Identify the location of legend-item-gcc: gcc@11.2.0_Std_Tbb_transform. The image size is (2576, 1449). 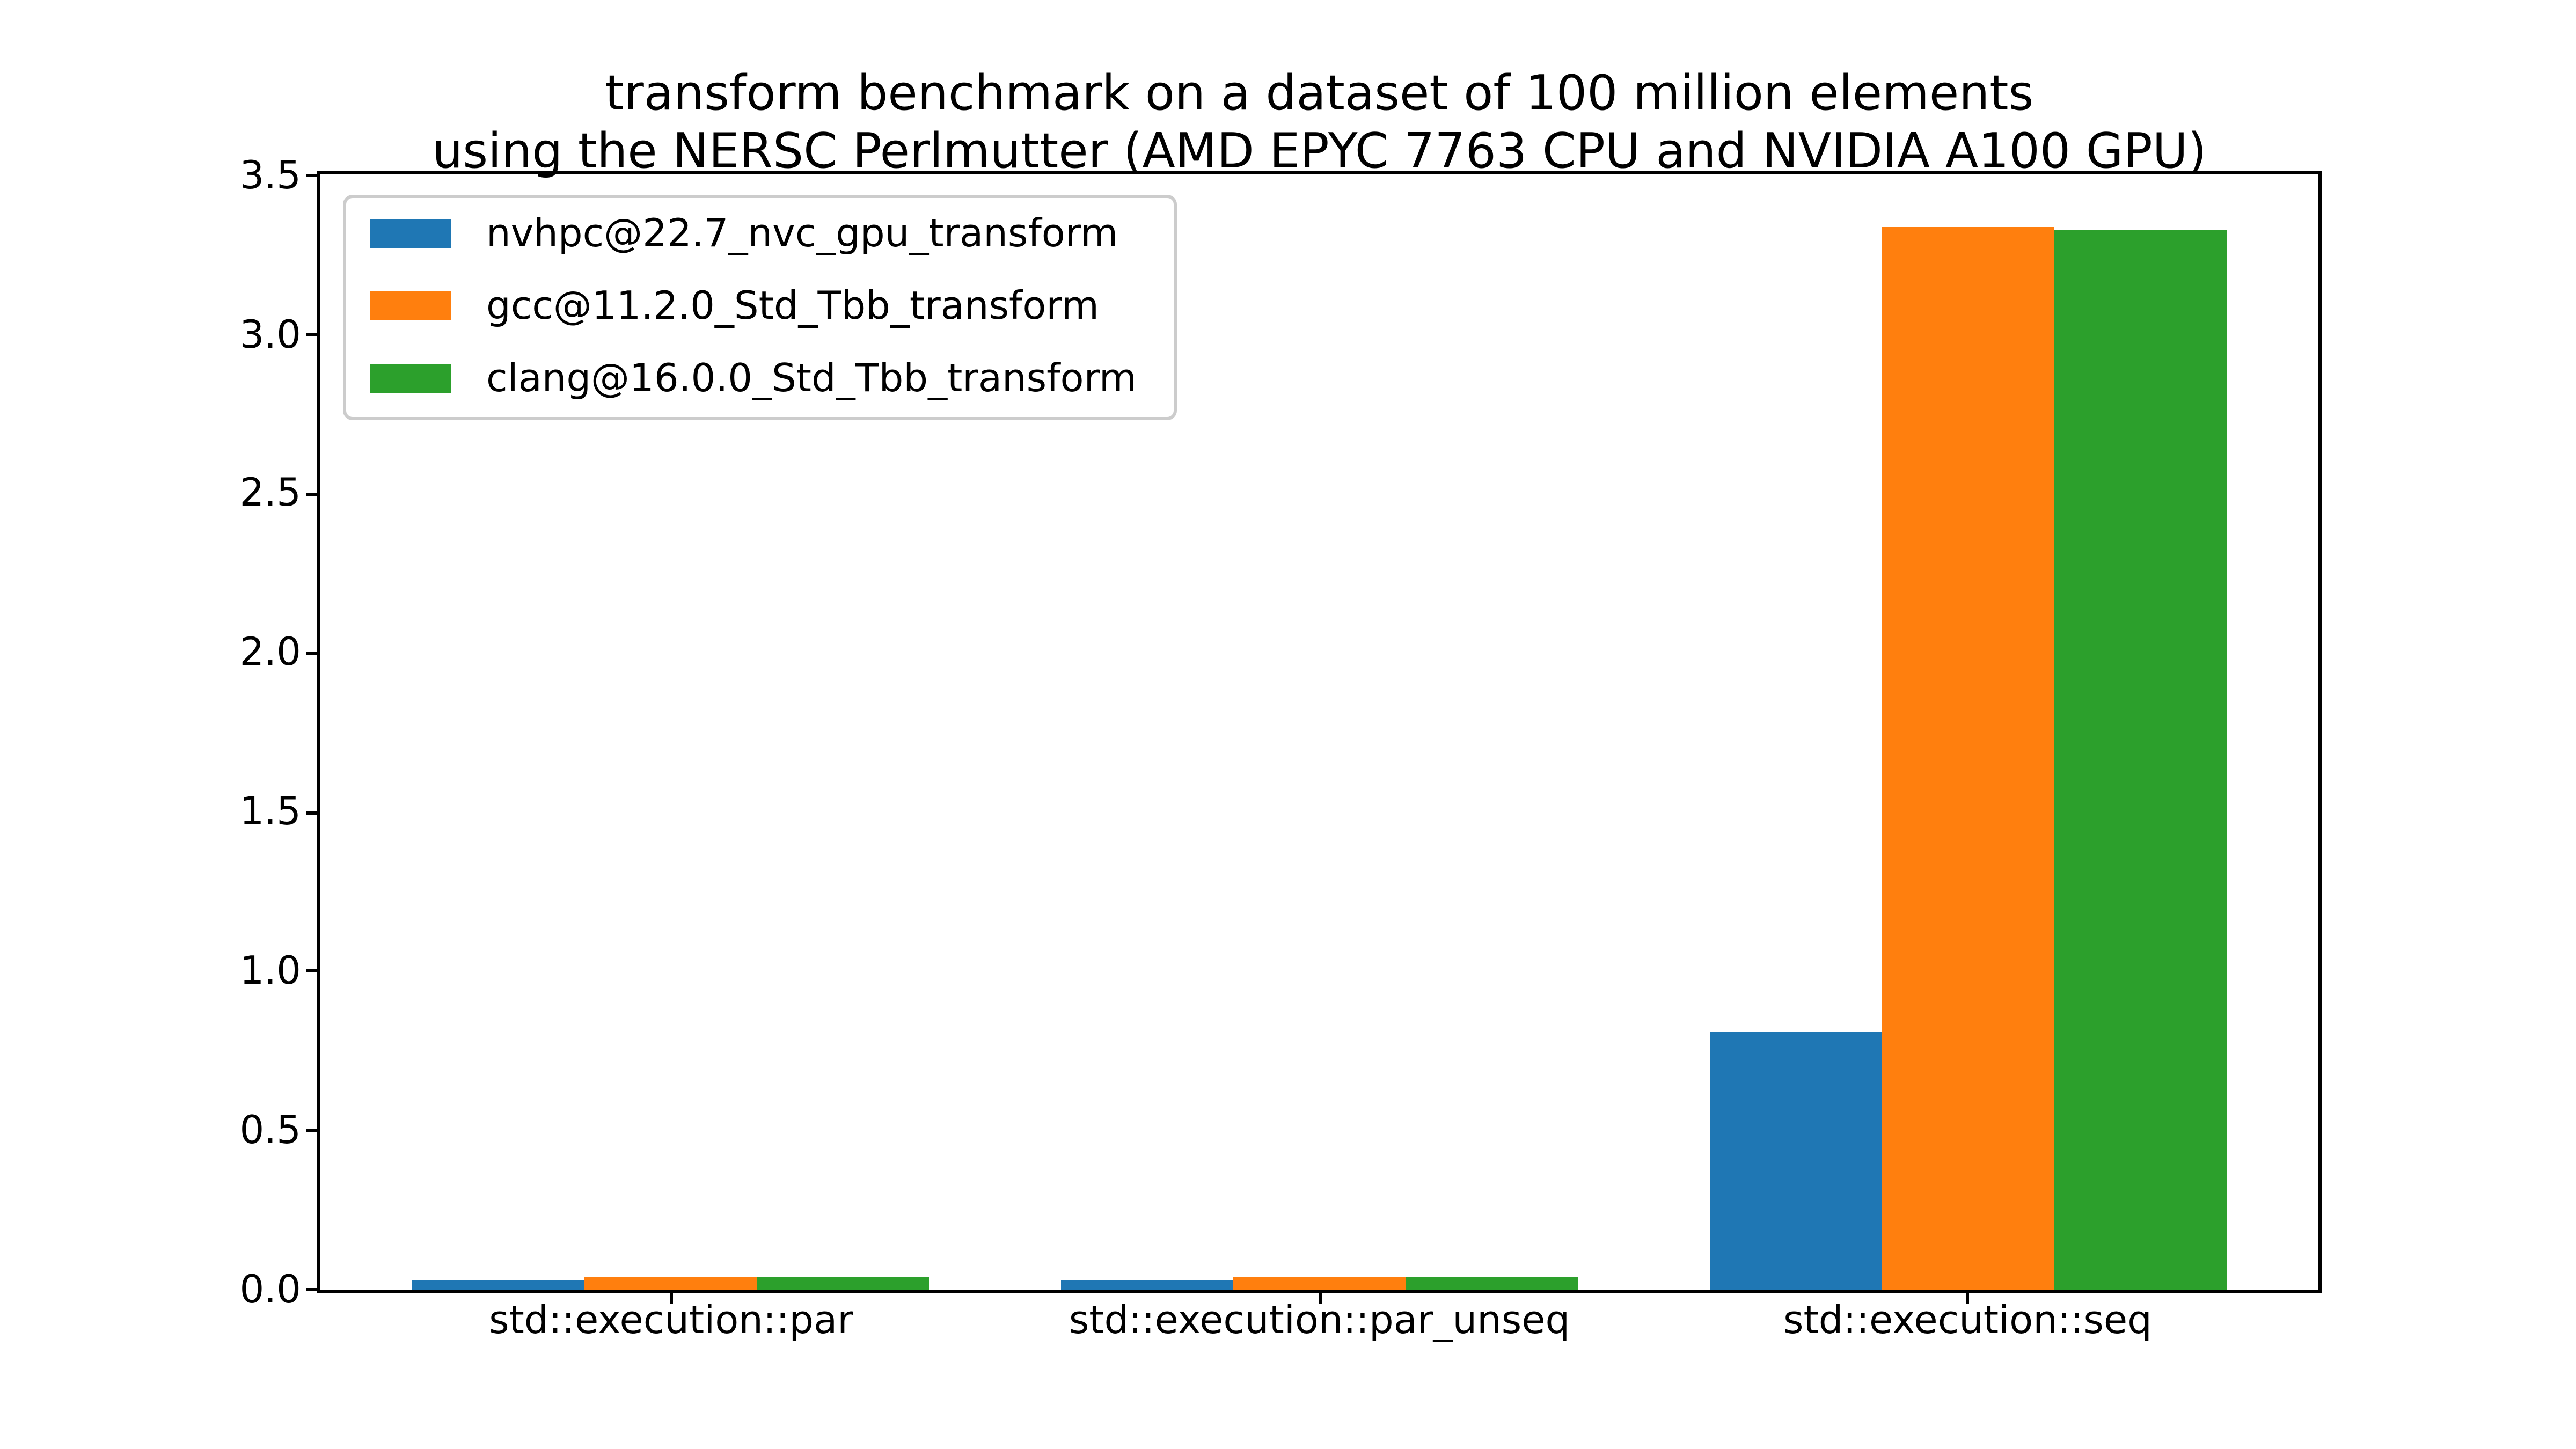
(760, 306).